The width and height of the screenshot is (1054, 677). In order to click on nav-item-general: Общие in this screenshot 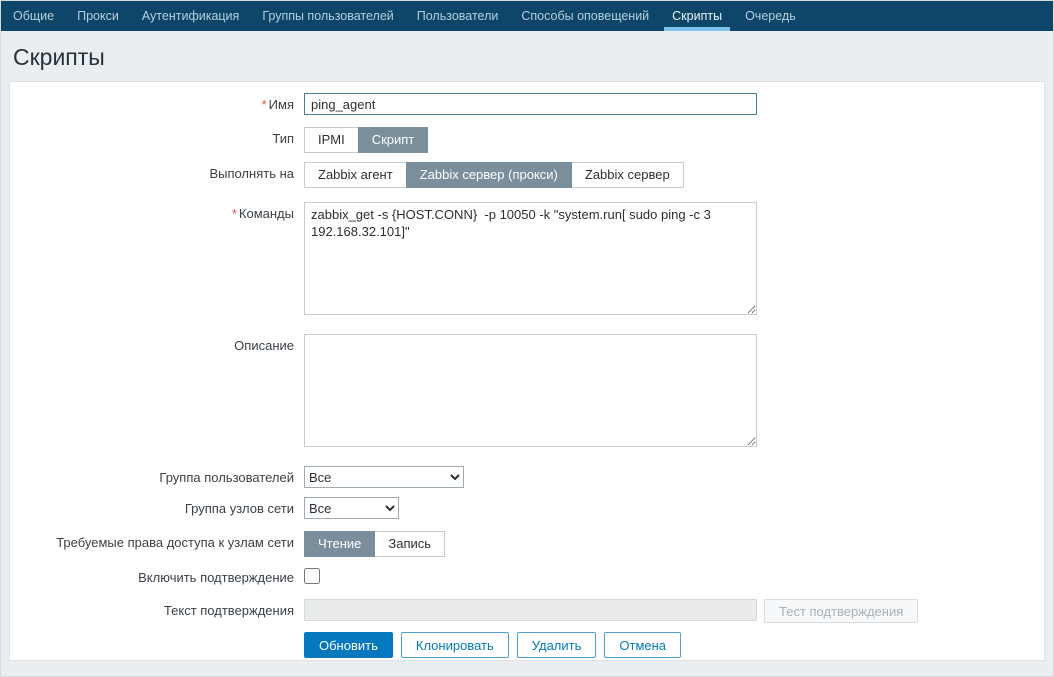, I will do `click(34, 16)`.